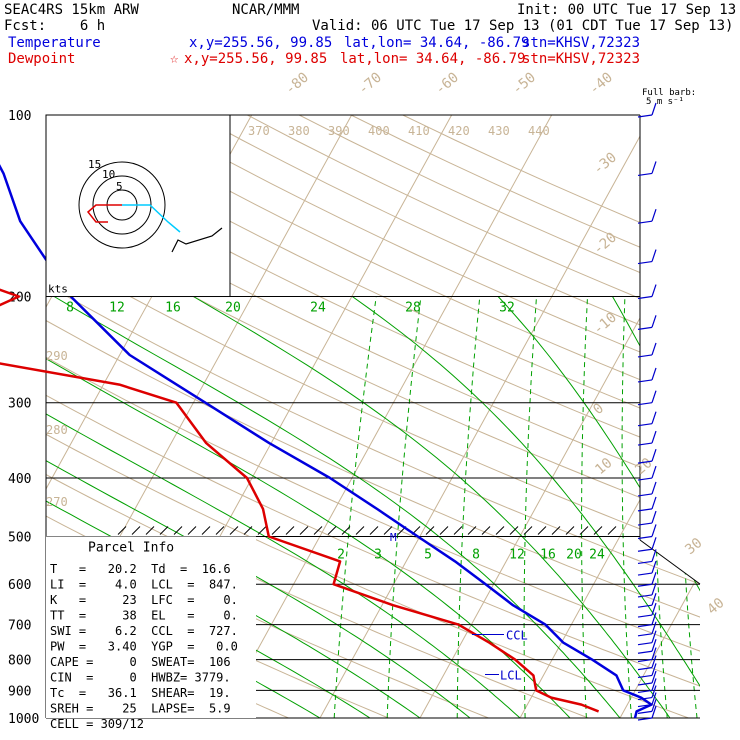  Describe the element at coordinates (144, 585) in the screenshot. I see `parcel-info-row: LI = 4.0 LCL = 847.` at that location.